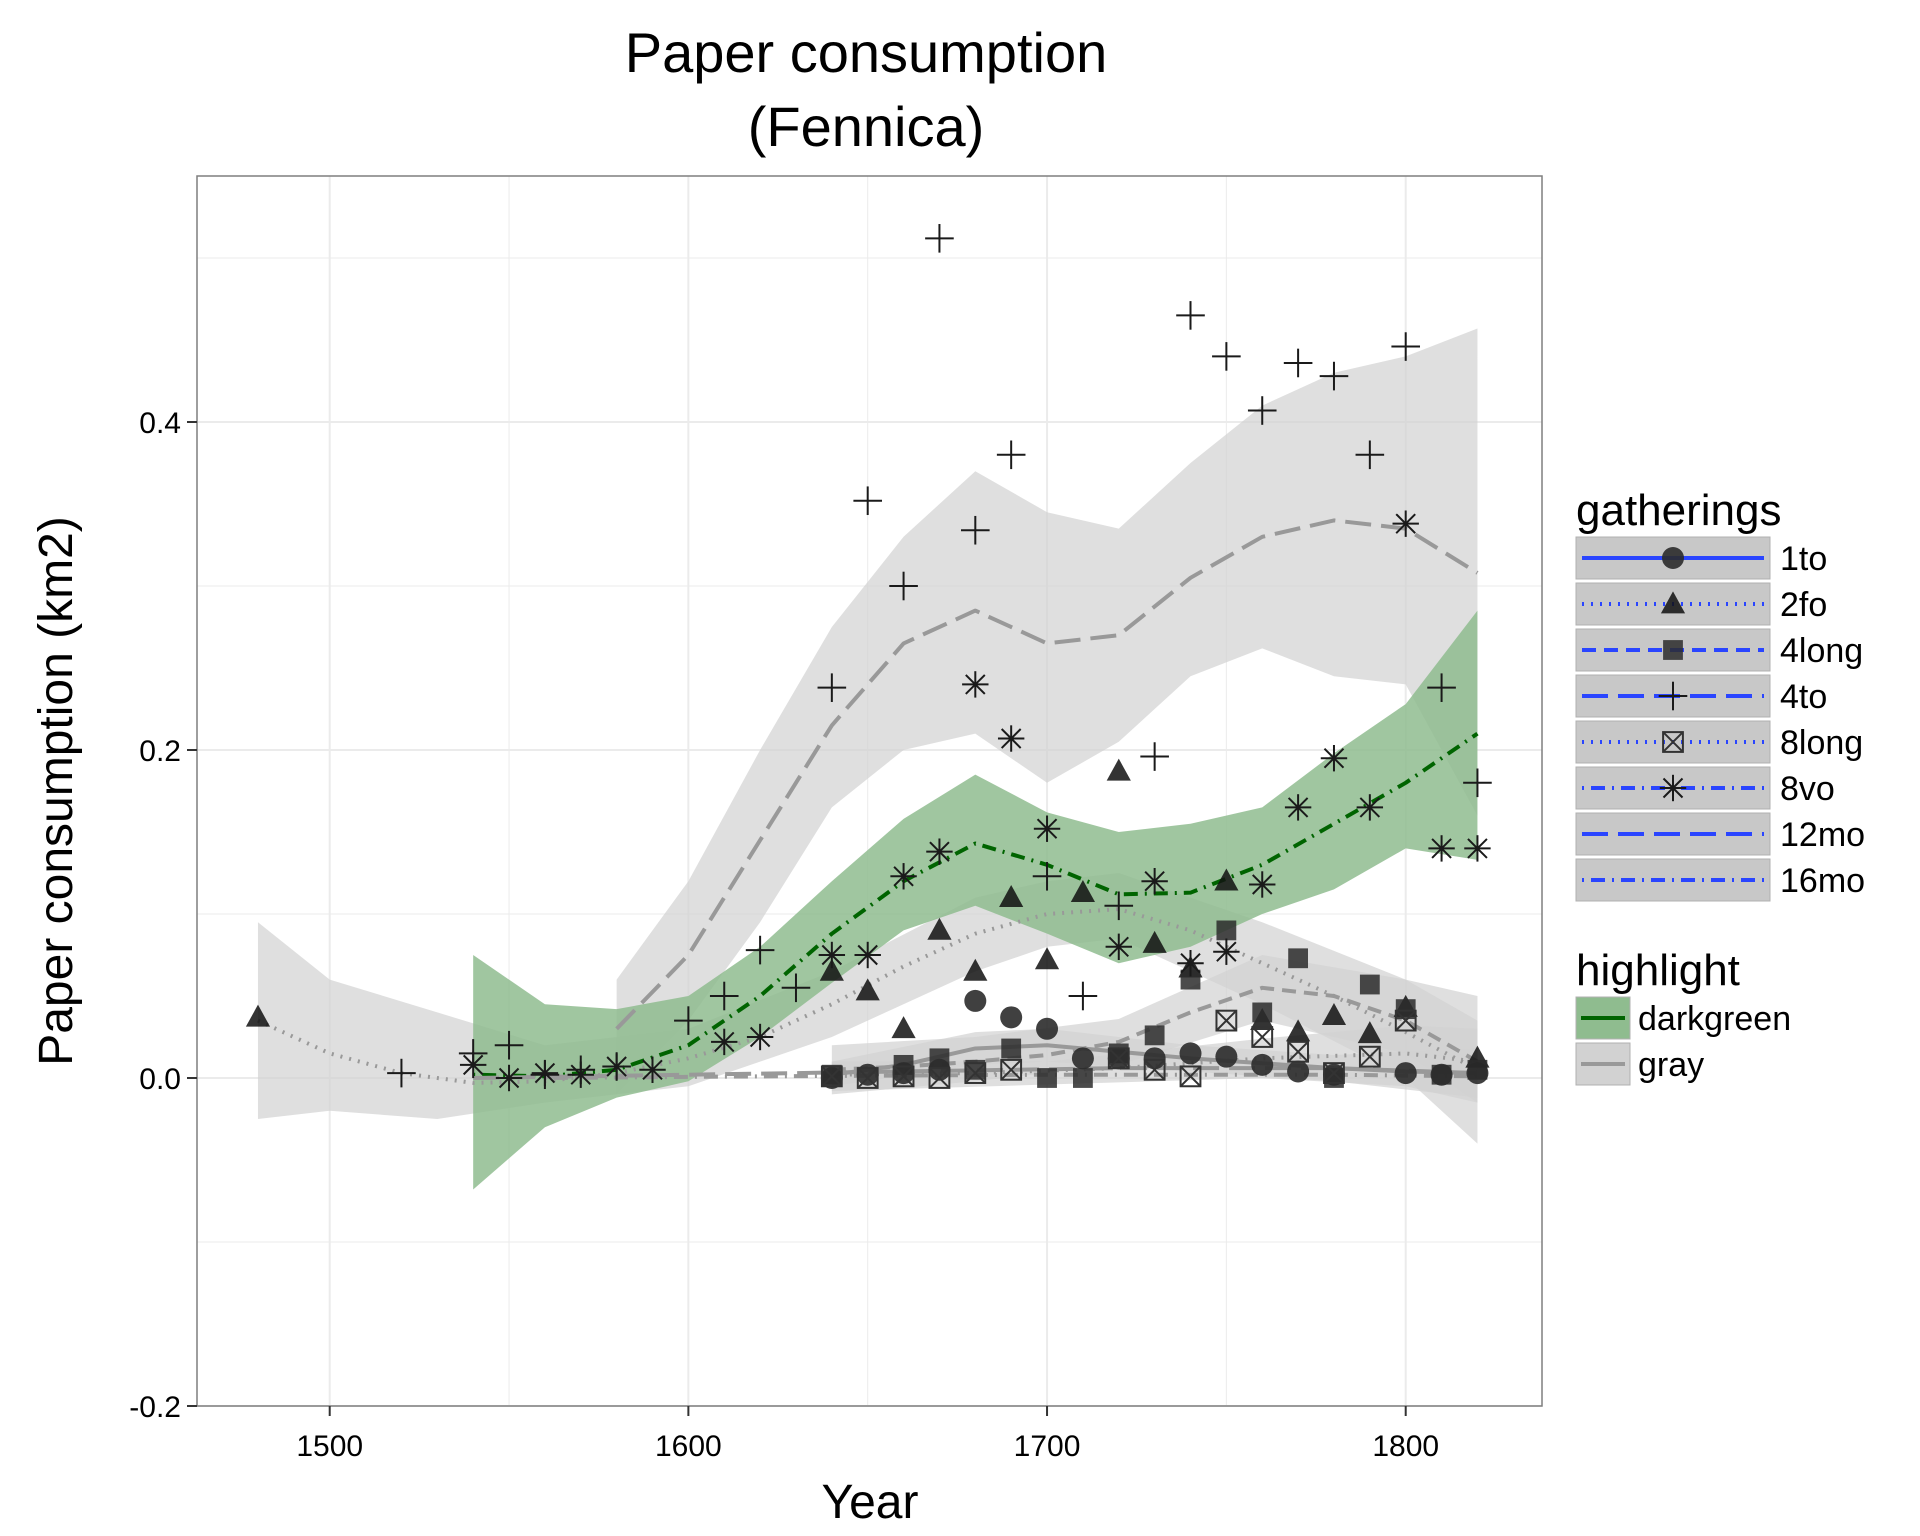  Describe the element at coordinates (1803, 697) in the screenshot. I see `legend-label-4to: 4to` at that location.